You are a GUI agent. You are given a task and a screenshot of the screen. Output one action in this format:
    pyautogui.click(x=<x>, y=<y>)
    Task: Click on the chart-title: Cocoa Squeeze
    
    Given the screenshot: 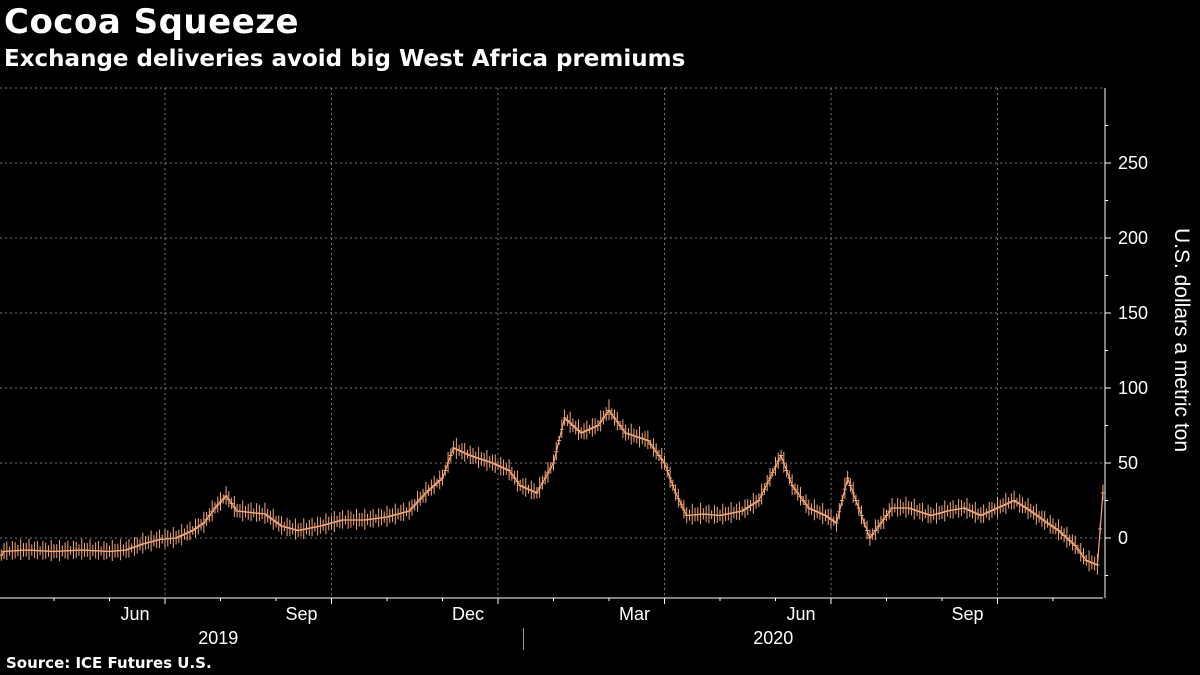 What is the action you would take?
    pyautogui.click(x=152, y=22)
    